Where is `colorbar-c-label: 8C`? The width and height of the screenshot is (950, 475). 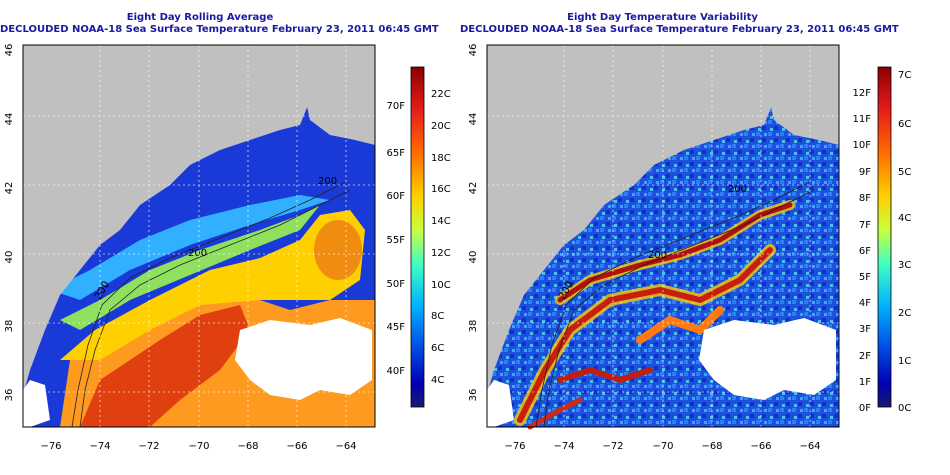 colorbar-c-label: 8C is located at coordinates (437, 316).